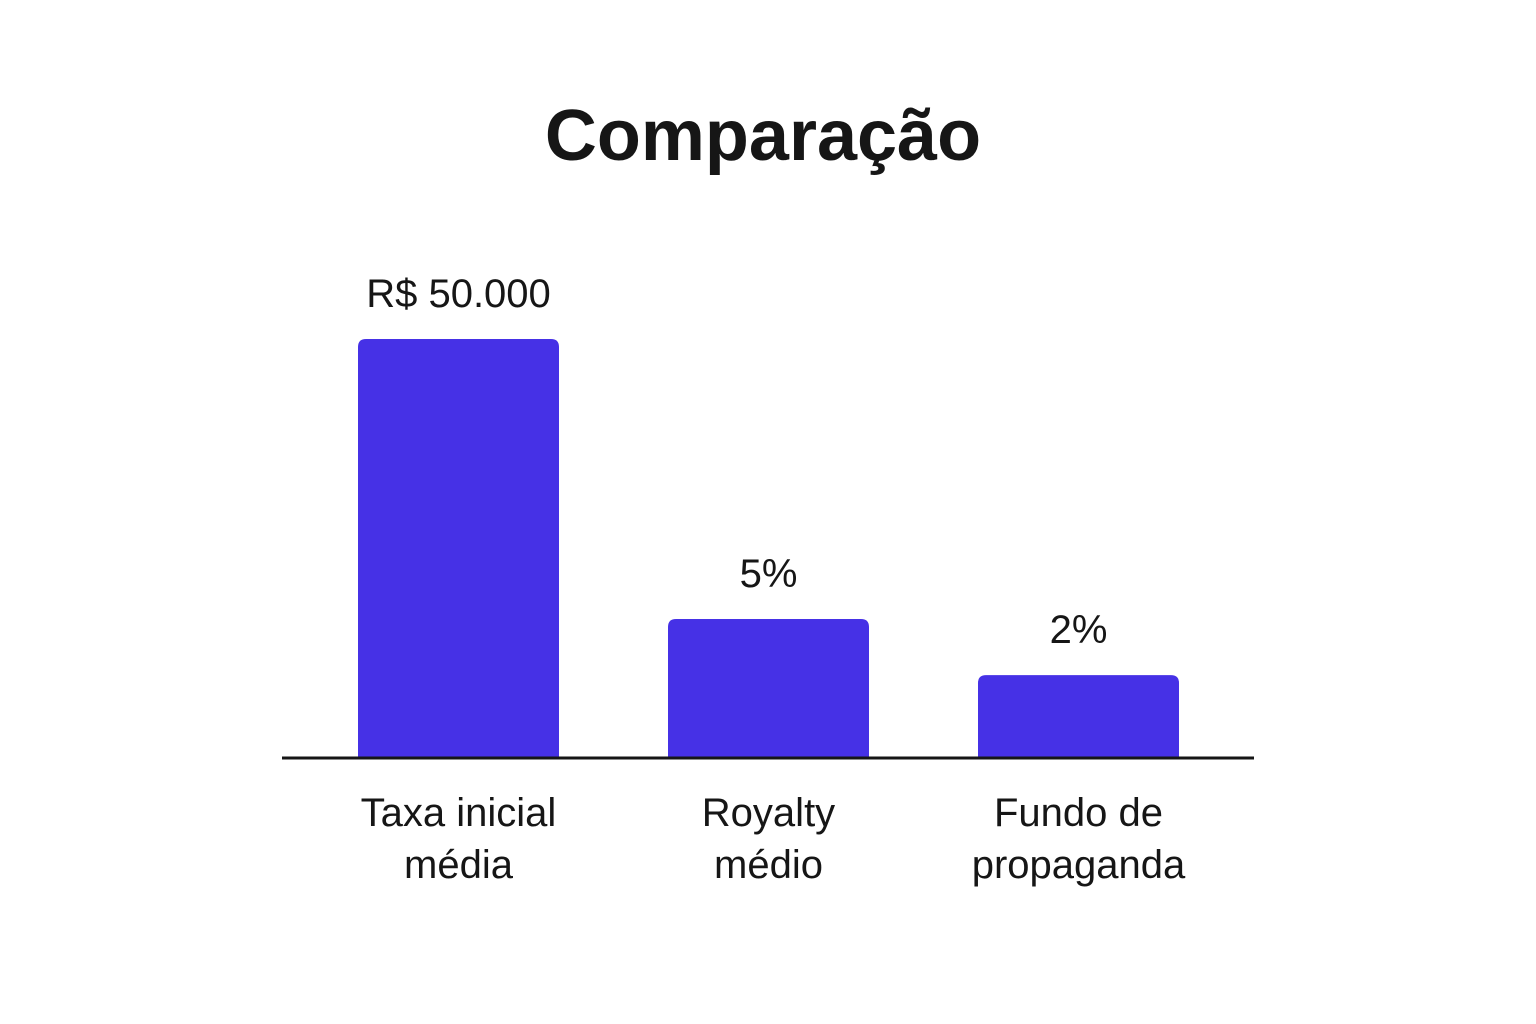 The image size is (1536, 1024). I want to click on data-label-2: 2%, so click(1079, 630).